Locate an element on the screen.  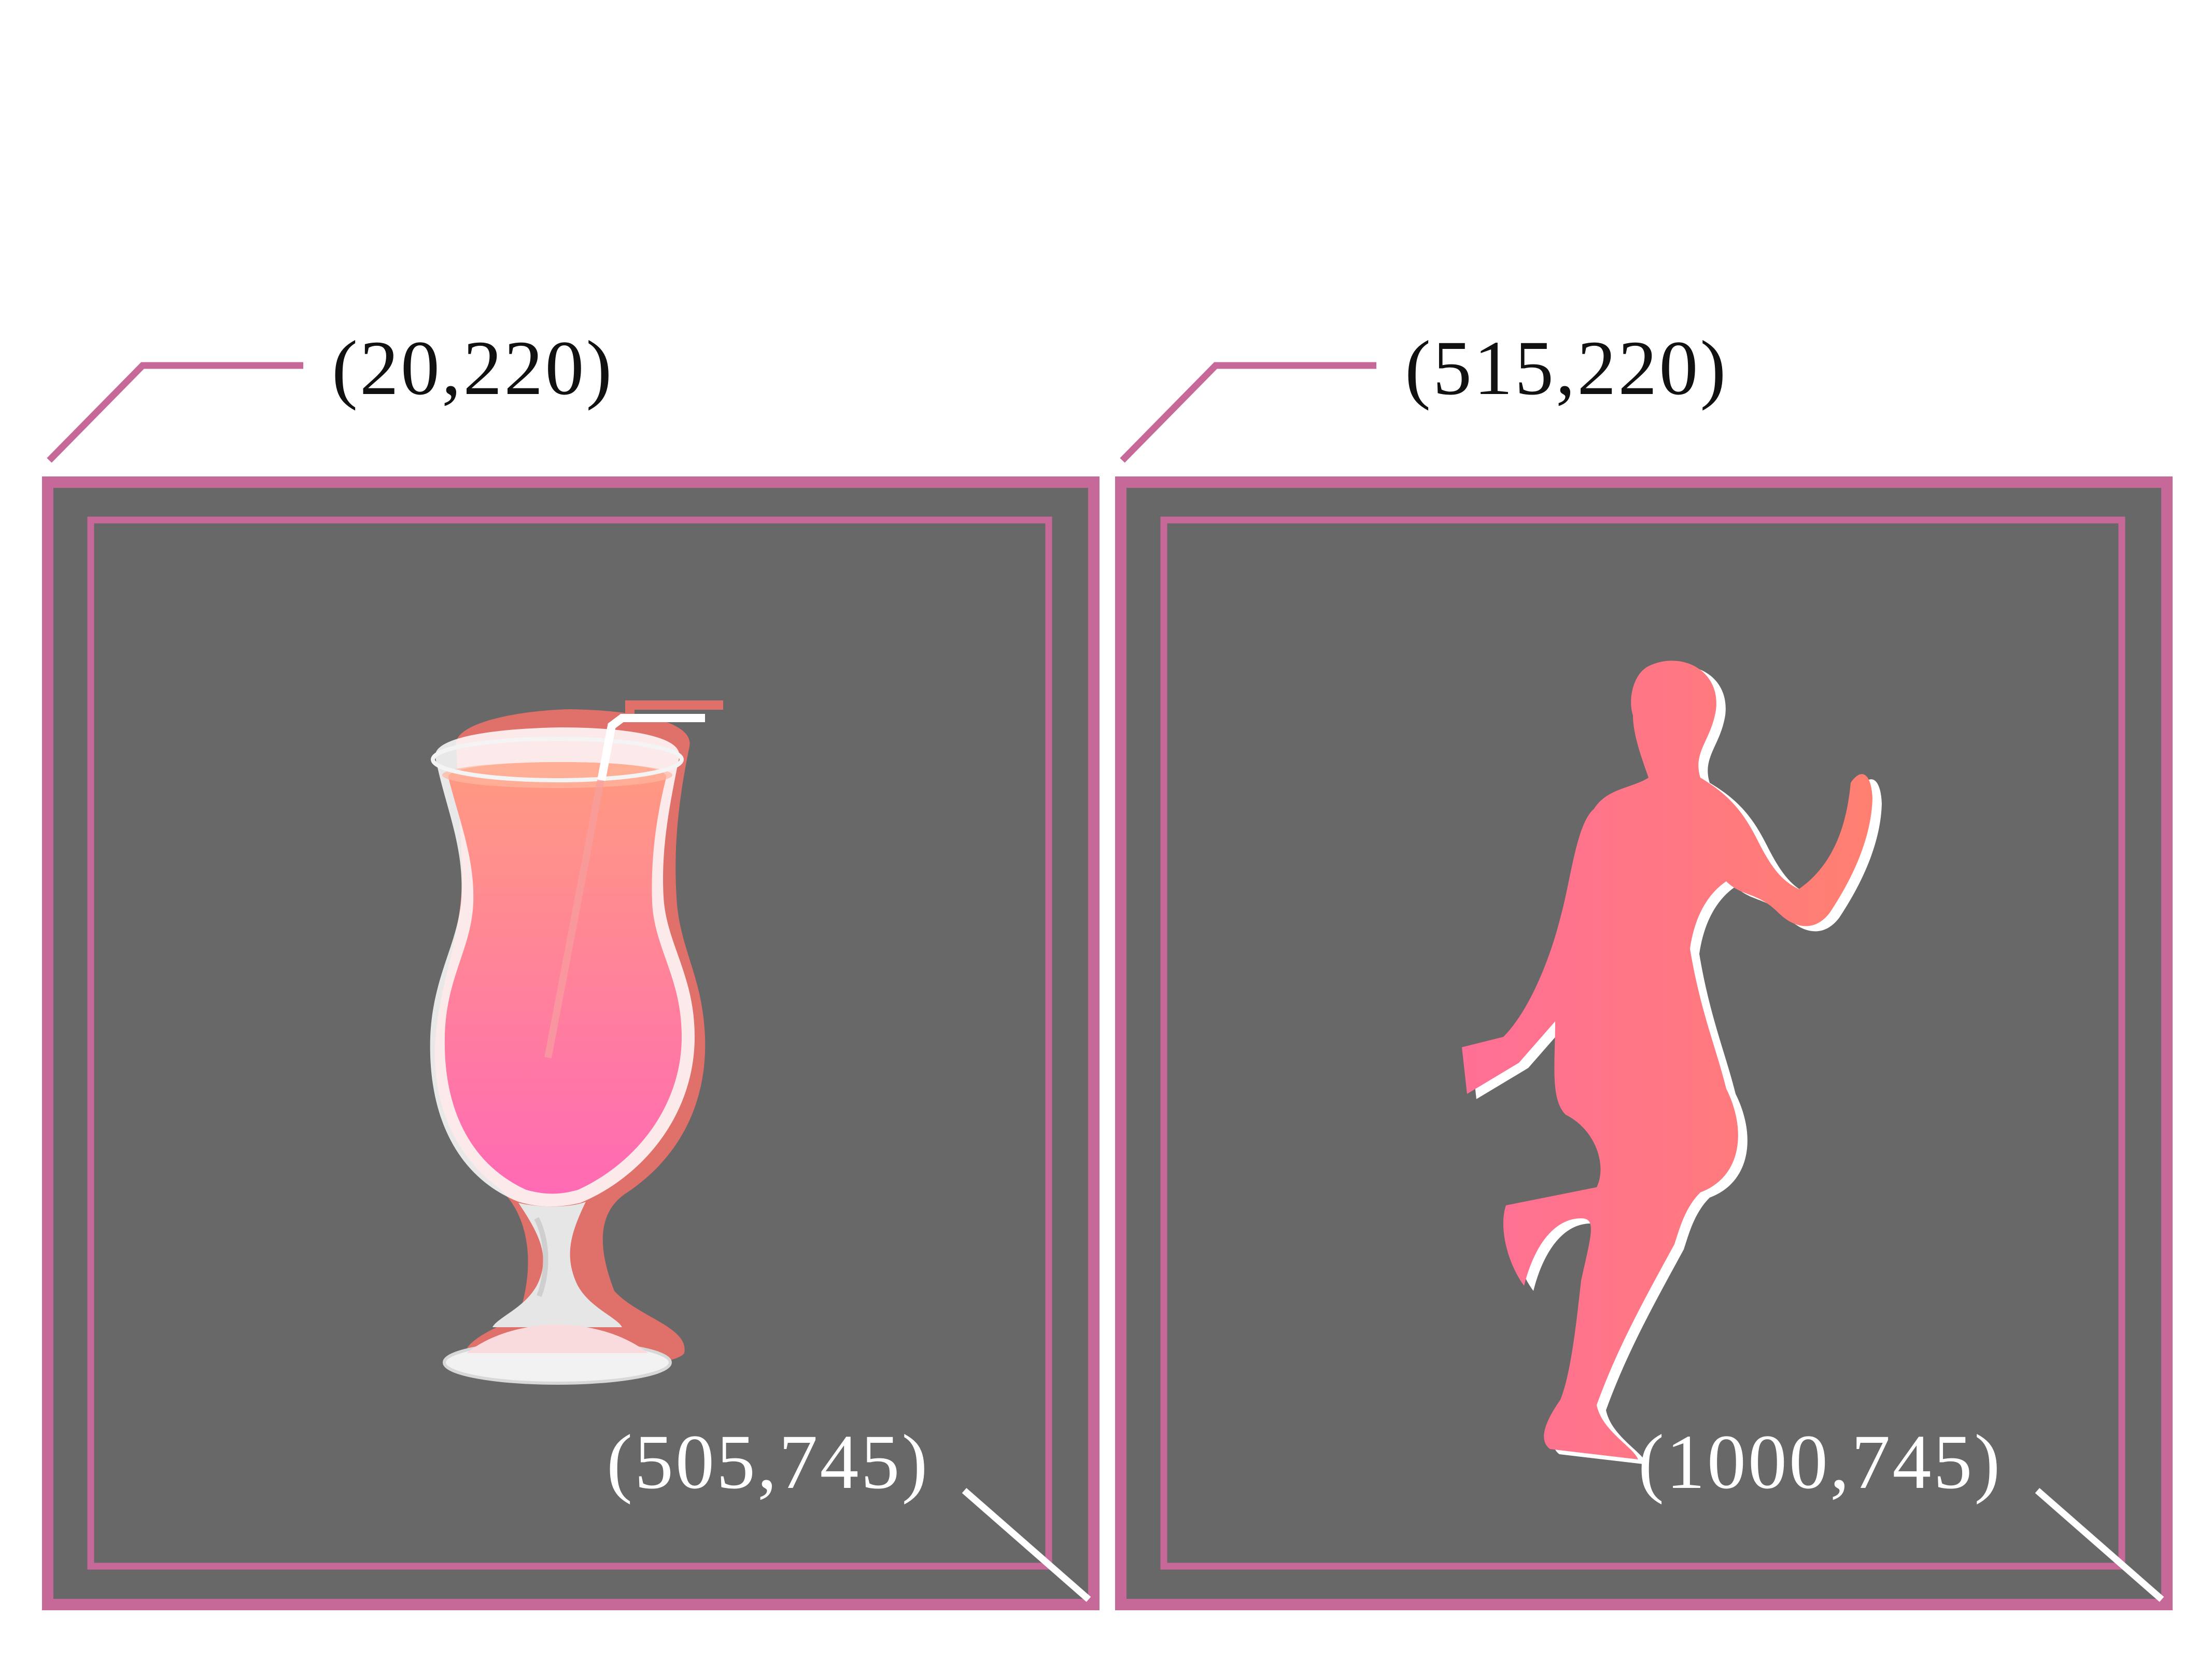
dancer-body is located at coordinates (1667, 1059).